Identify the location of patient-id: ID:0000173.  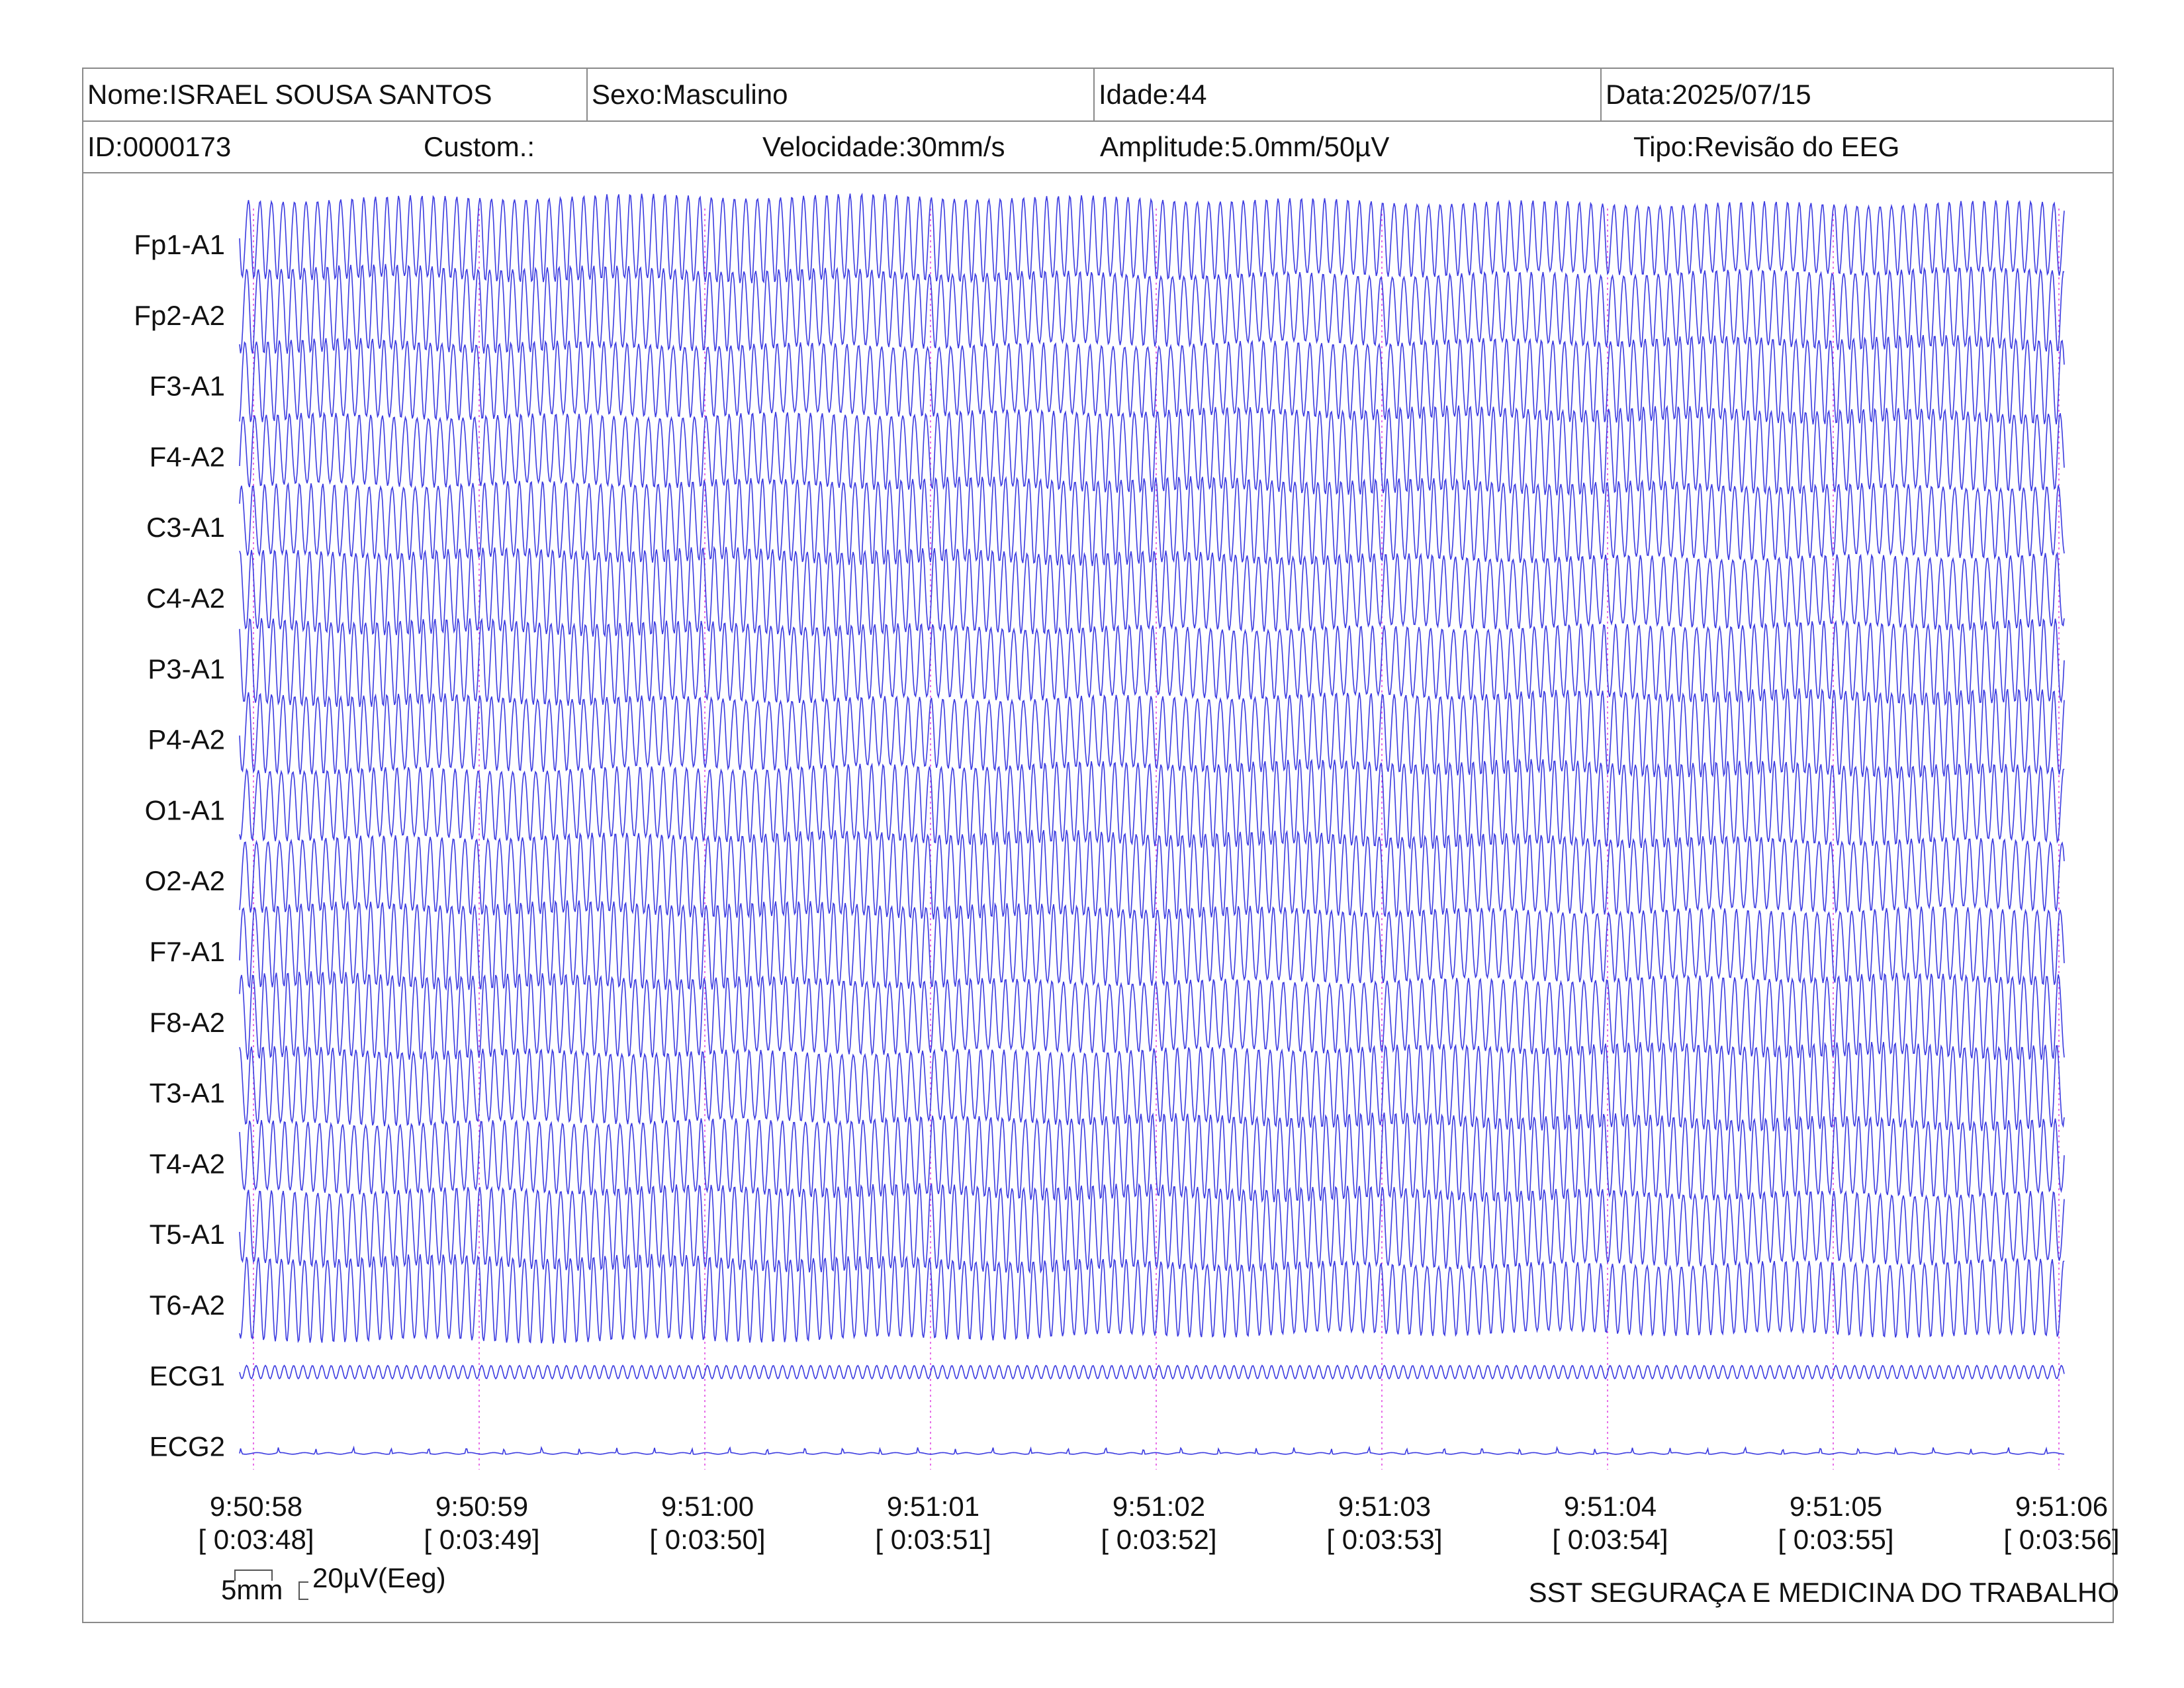
(159, 146).